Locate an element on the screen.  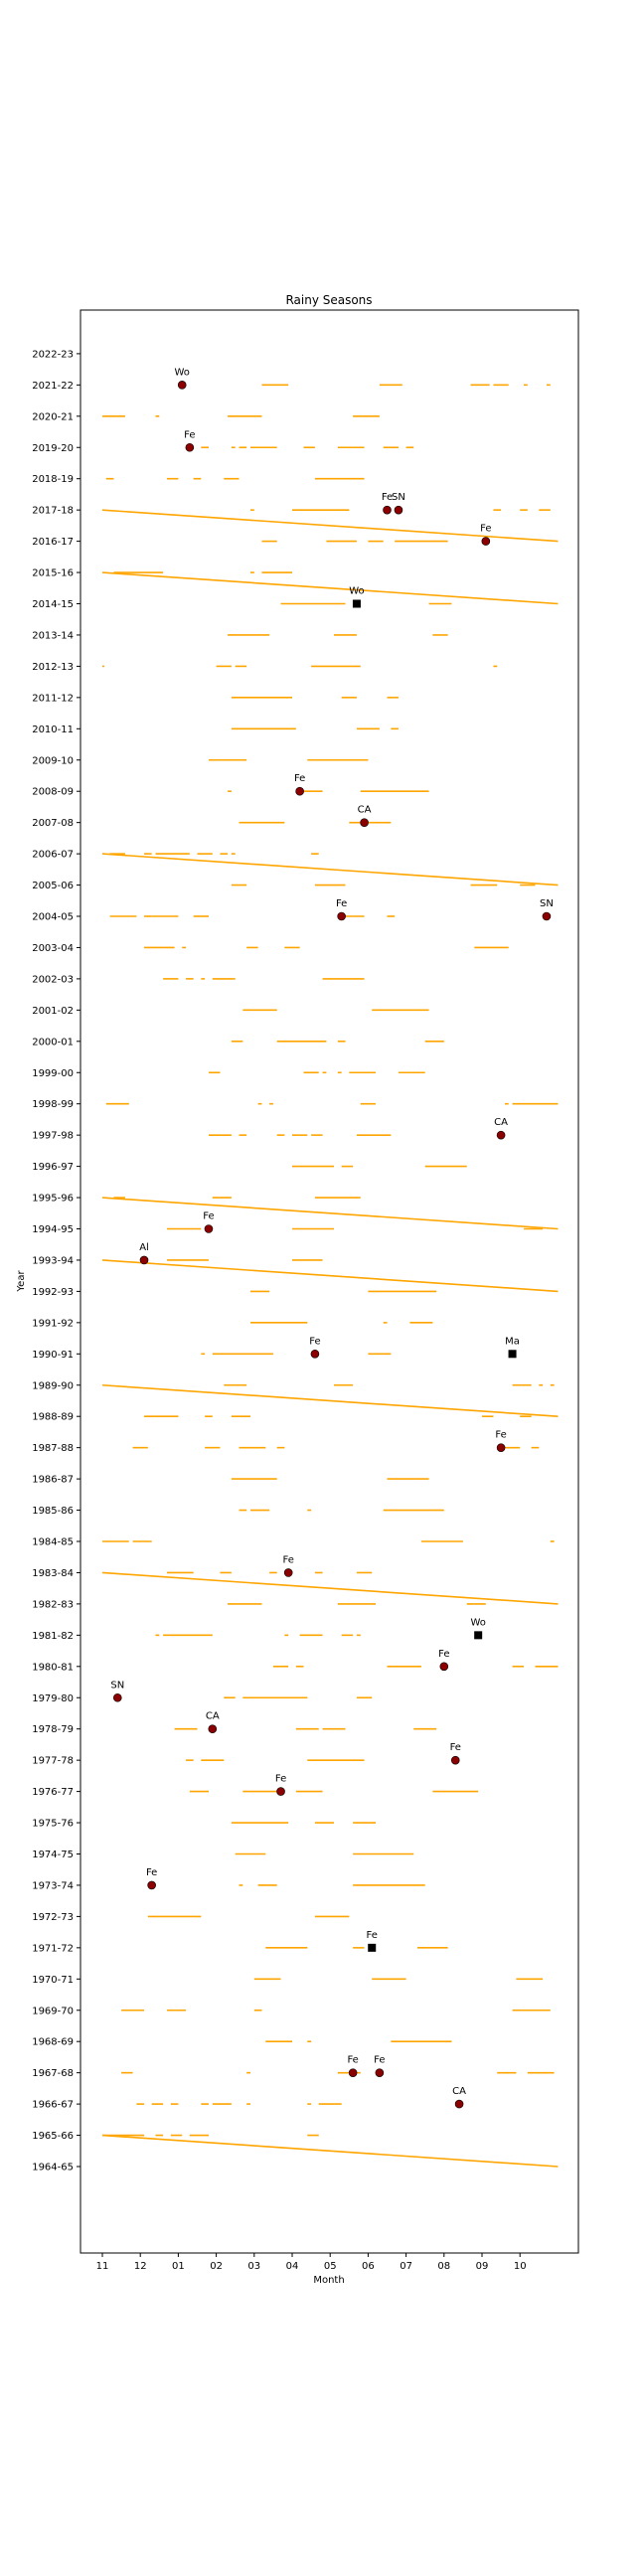
y-tick-label: 1982-83 is located at coordinates (53, 1604).